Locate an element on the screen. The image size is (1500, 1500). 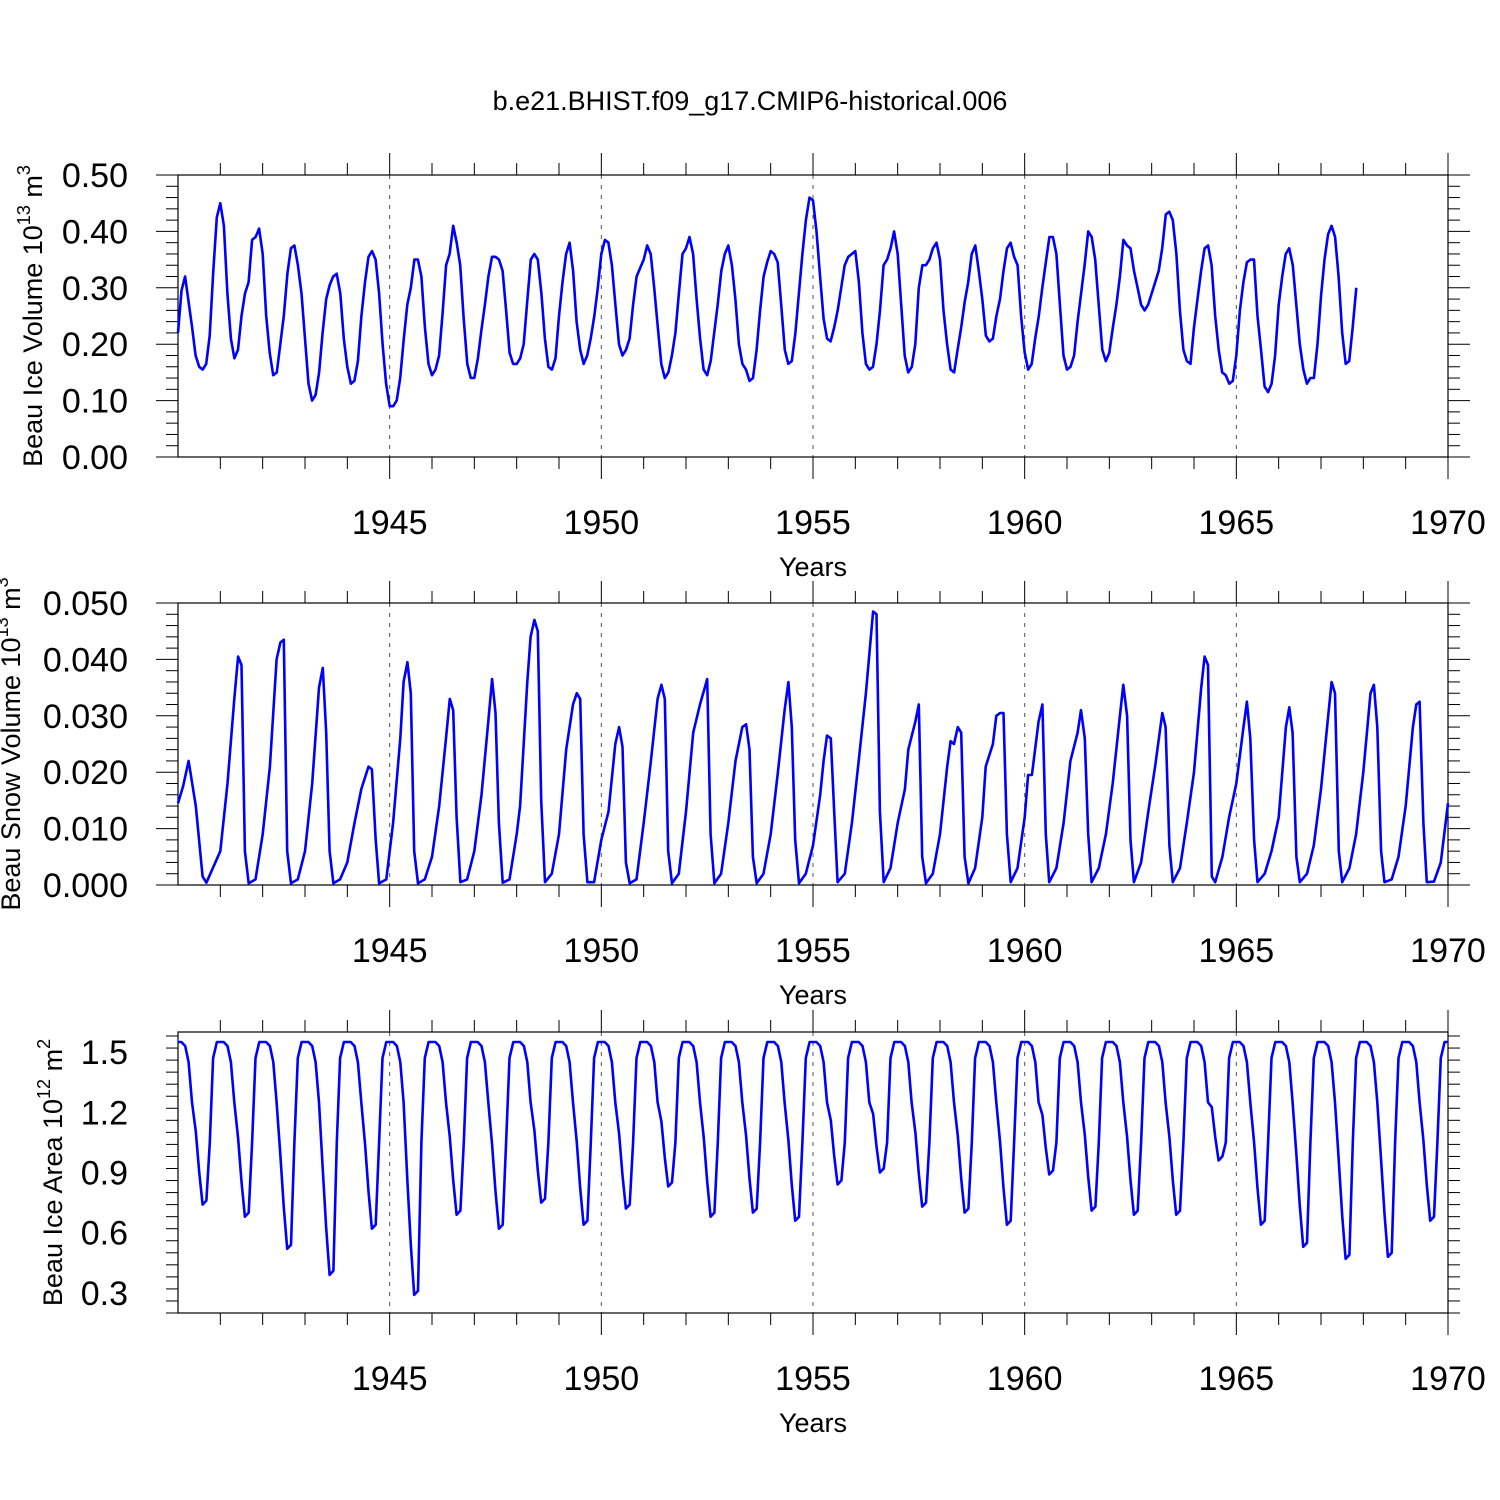
y-axis-label: Beau Snow Volume 1013 m3 is located at coordinates (13, 743).